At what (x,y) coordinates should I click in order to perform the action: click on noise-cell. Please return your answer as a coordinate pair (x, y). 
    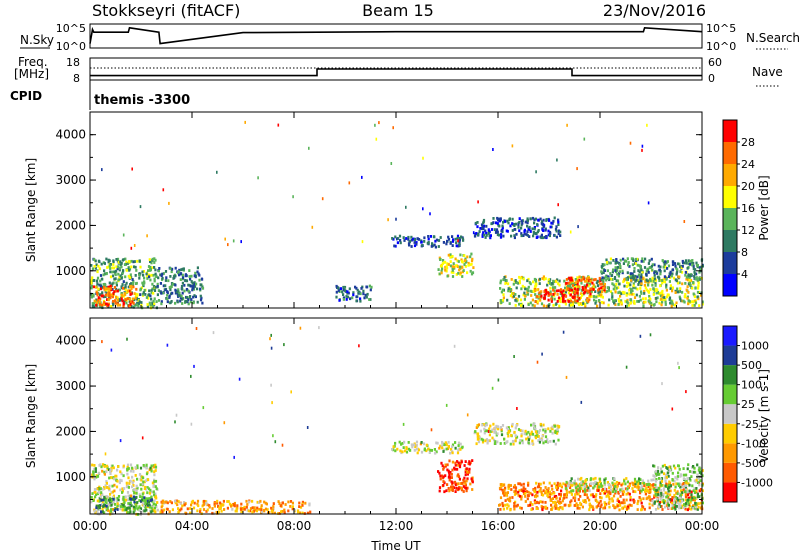
    Looking at the image, I should click on (134, 245).